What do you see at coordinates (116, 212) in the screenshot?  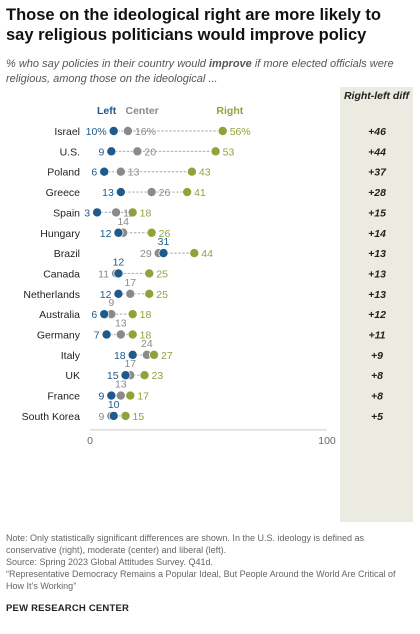 I see `dot-center-spain` at bounding box center [116, 212].